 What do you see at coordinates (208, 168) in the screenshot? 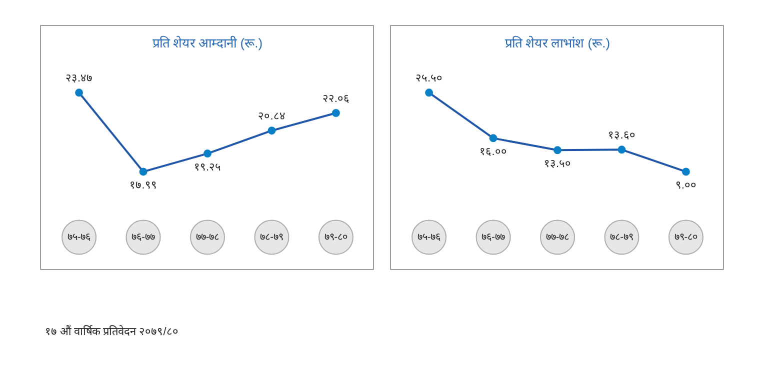
I see `data-label: १९.२५` at bounding box center [208, 168].